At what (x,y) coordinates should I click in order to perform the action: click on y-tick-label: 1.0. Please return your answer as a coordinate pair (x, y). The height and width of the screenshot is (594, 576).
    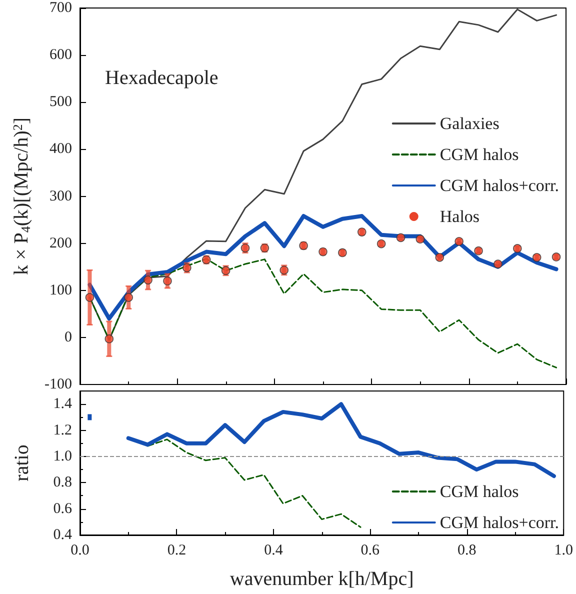
    Looking at the image, I should click on (62, 456).